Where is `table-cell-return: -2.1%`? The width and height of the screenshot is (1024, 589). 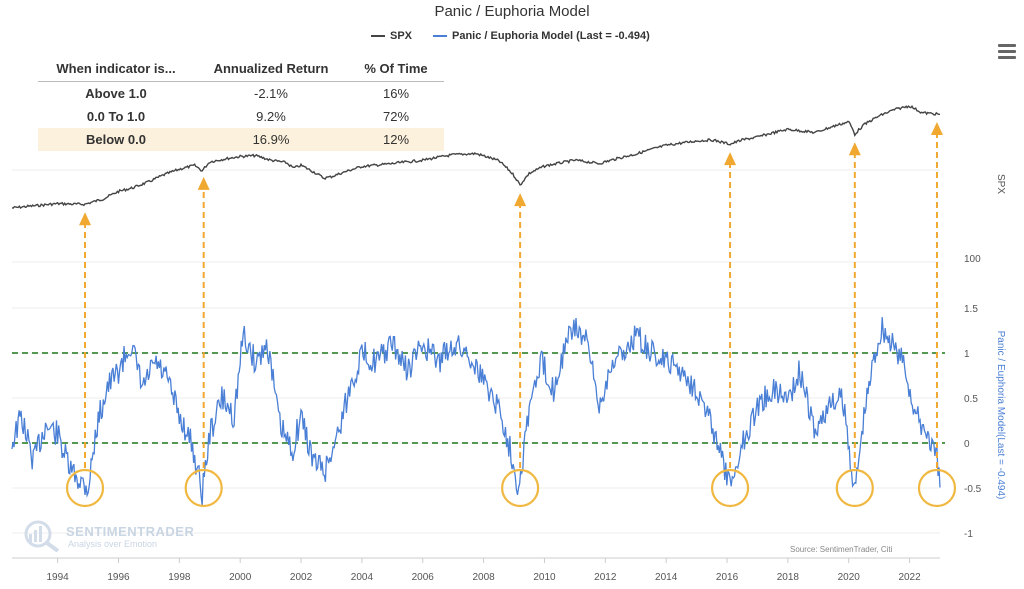
table-cell-return: -2.1% is located at coordinates (271, 93).